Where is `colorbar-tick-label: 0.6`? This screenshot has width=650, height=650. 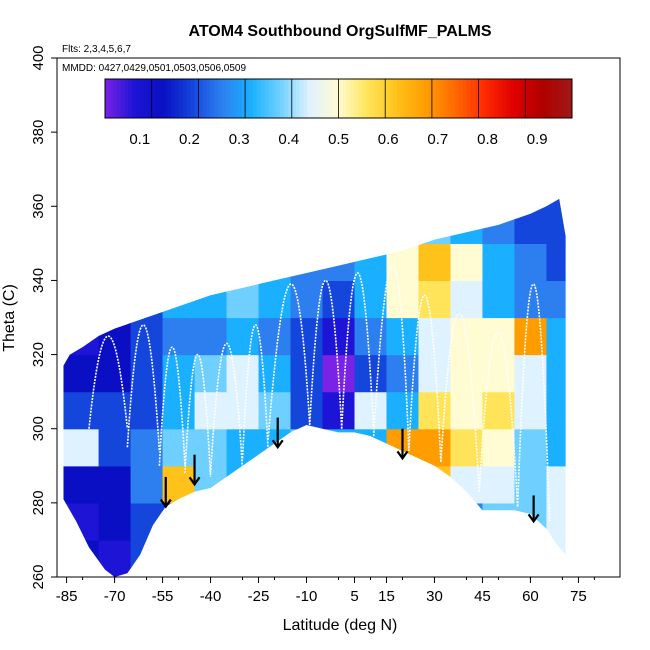
colorbar-tick-label: 0.6 is located at coordinates (388, 139).